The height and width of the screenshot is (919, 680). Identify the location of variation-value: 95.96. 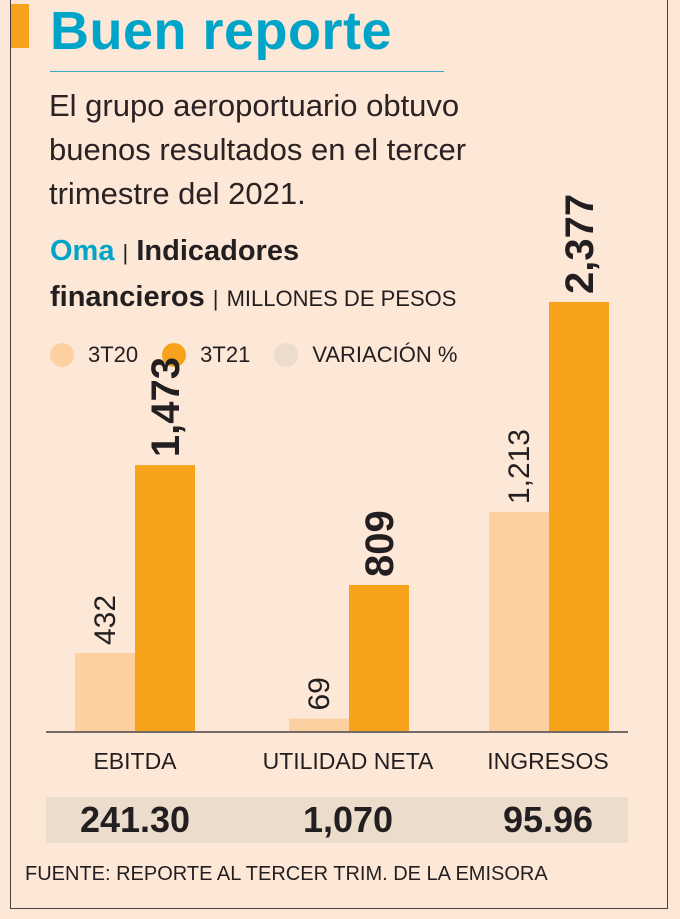
(548, 819).